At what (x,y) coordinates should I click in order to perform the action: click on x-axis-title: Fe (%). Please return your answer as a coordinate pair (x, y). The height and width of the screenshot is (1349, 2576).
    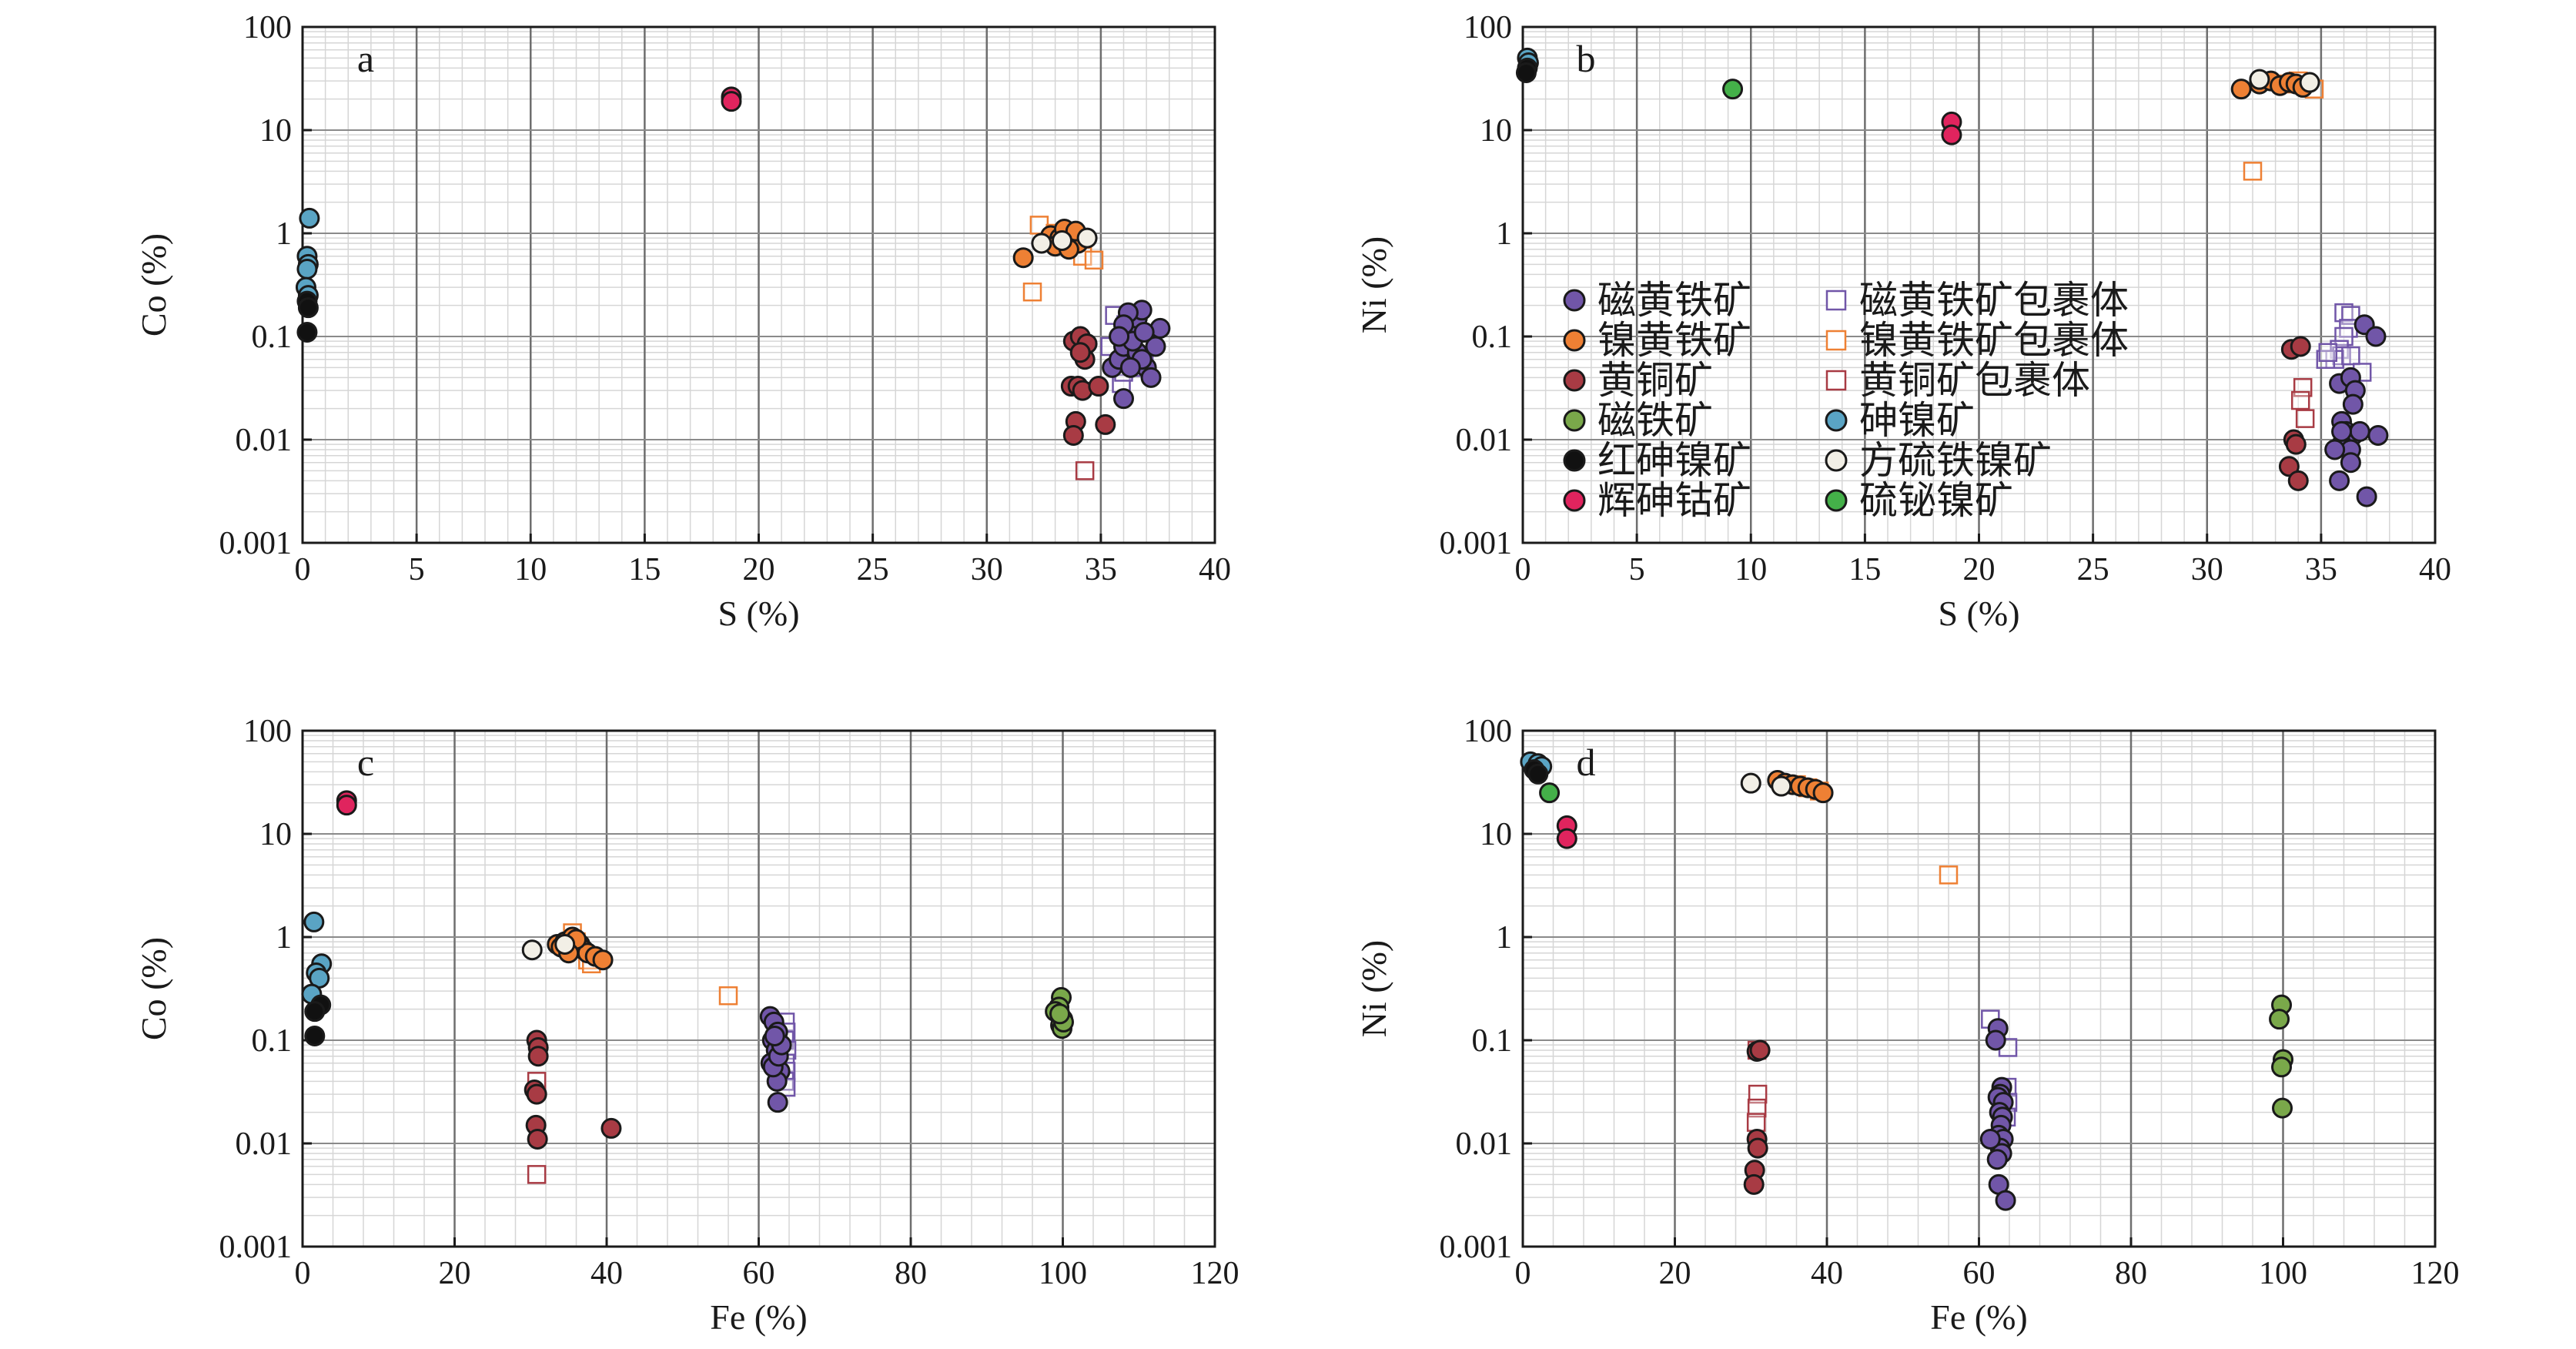
    Looking at the image, I should click on (1979, 1317).